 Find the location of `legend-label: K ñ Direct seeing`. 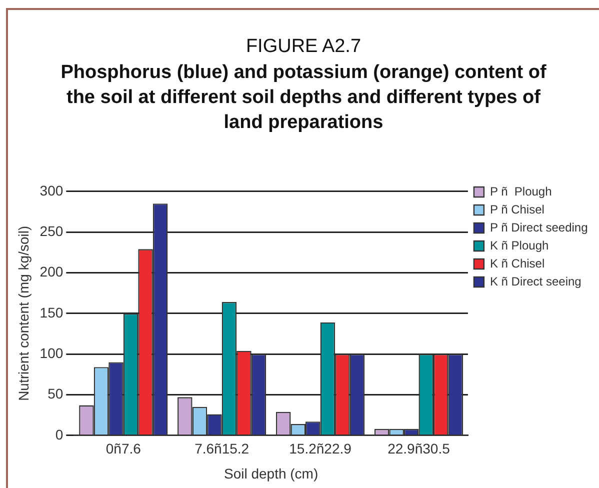

legend-label: K ñ Direct seeing is located at coordinates (536, 281).